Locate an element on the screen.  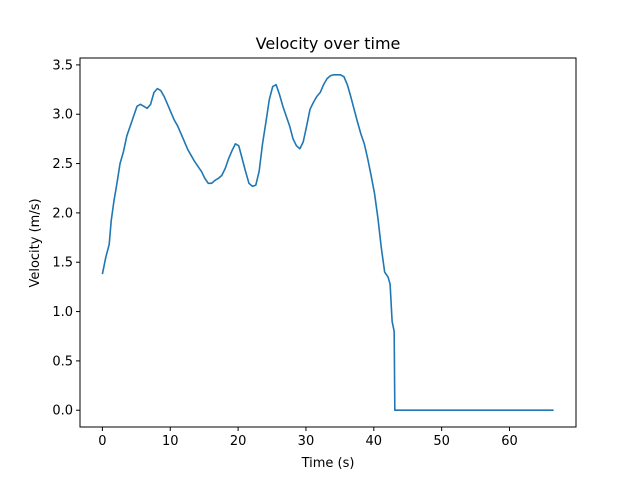
x-tick-label: 0 is located at coordinates (102, 441).